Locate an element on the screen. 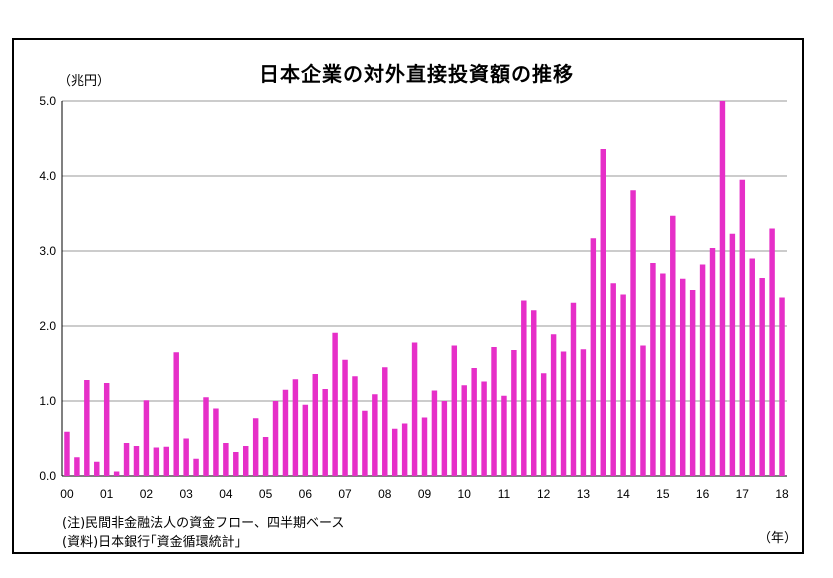 This screenshot has width=833, height=578. x-tick-label: 01 is located at coordinates (107, 494).